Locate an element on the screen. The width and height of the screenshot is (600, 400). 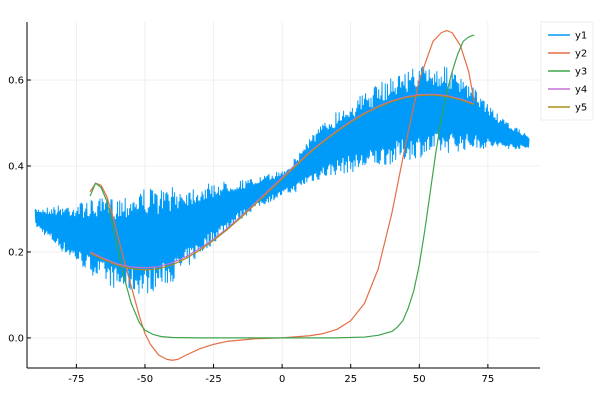
y-tick-label: 0.0 is located at coordinates (16, 338).